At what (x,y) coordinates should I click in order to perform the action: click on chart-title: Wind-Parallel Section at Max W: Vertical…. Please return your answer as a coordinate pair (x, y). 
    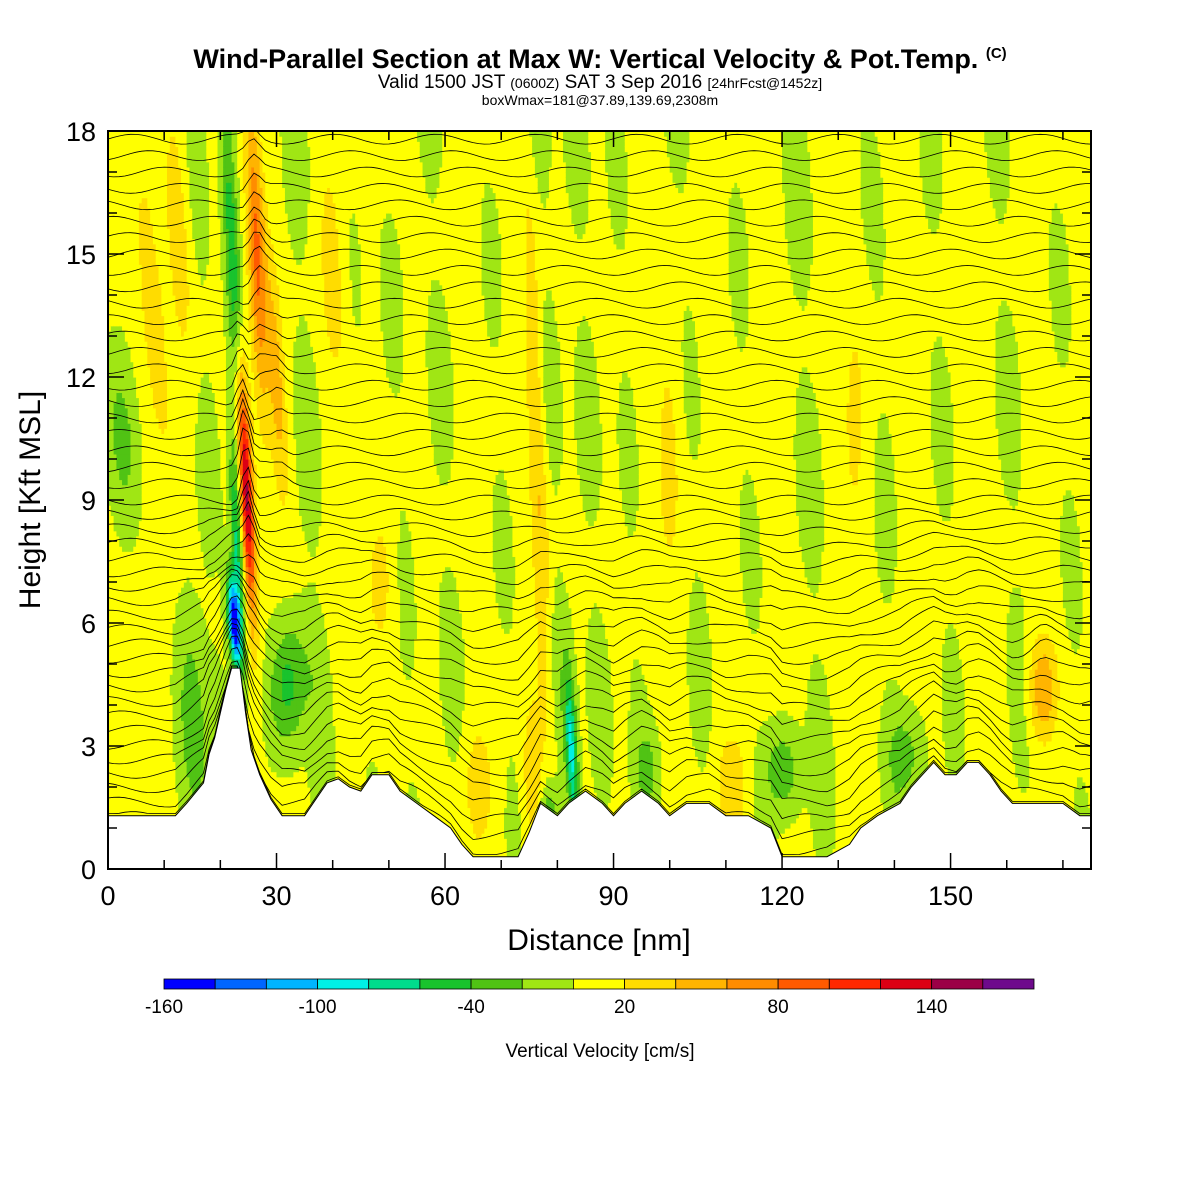
    Looking at the image, I should click on (600, 59).